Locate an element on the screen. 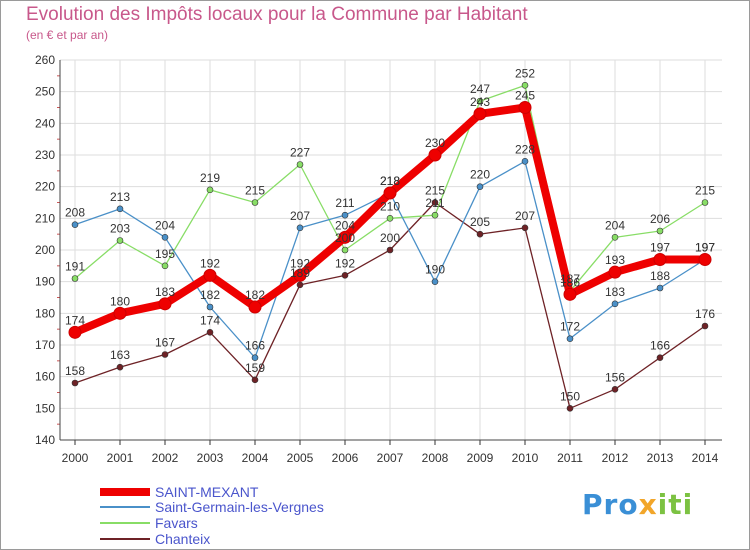 Image resolution: width=750 pixels, height=550 pixels. data-label: 159 is located at coordinates (255, 368).